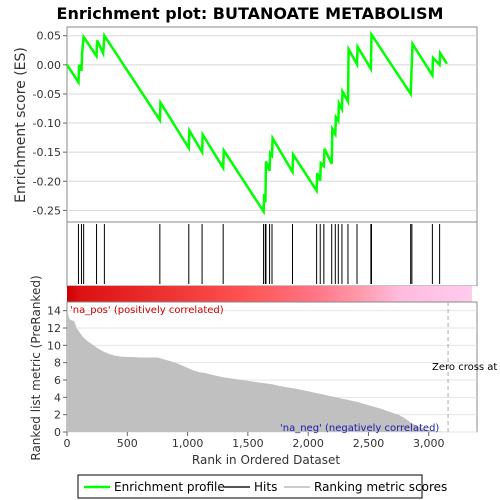 The height and width of the screenshot is (500, 500). I want to click on rank-y-axis-label: Ranked list metric (PreRanked), so click(36, 367).